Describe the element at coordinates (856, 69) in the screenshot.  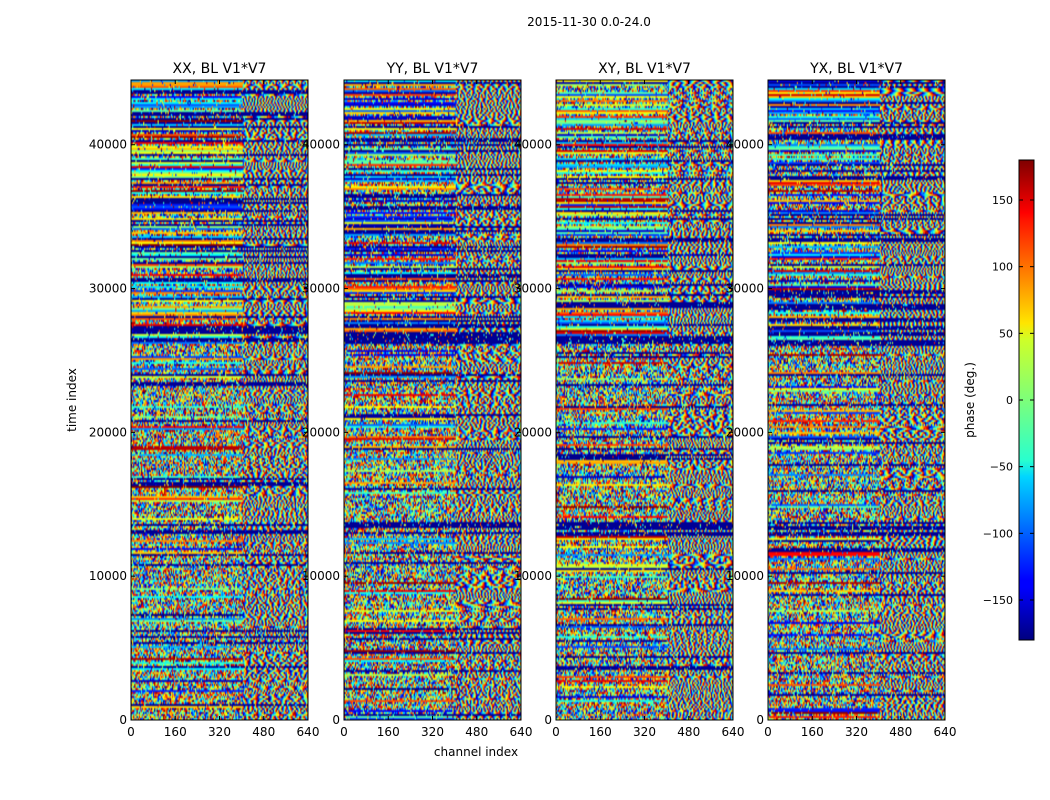
I see `panel-title: YX, BL V1*V7` at that location.